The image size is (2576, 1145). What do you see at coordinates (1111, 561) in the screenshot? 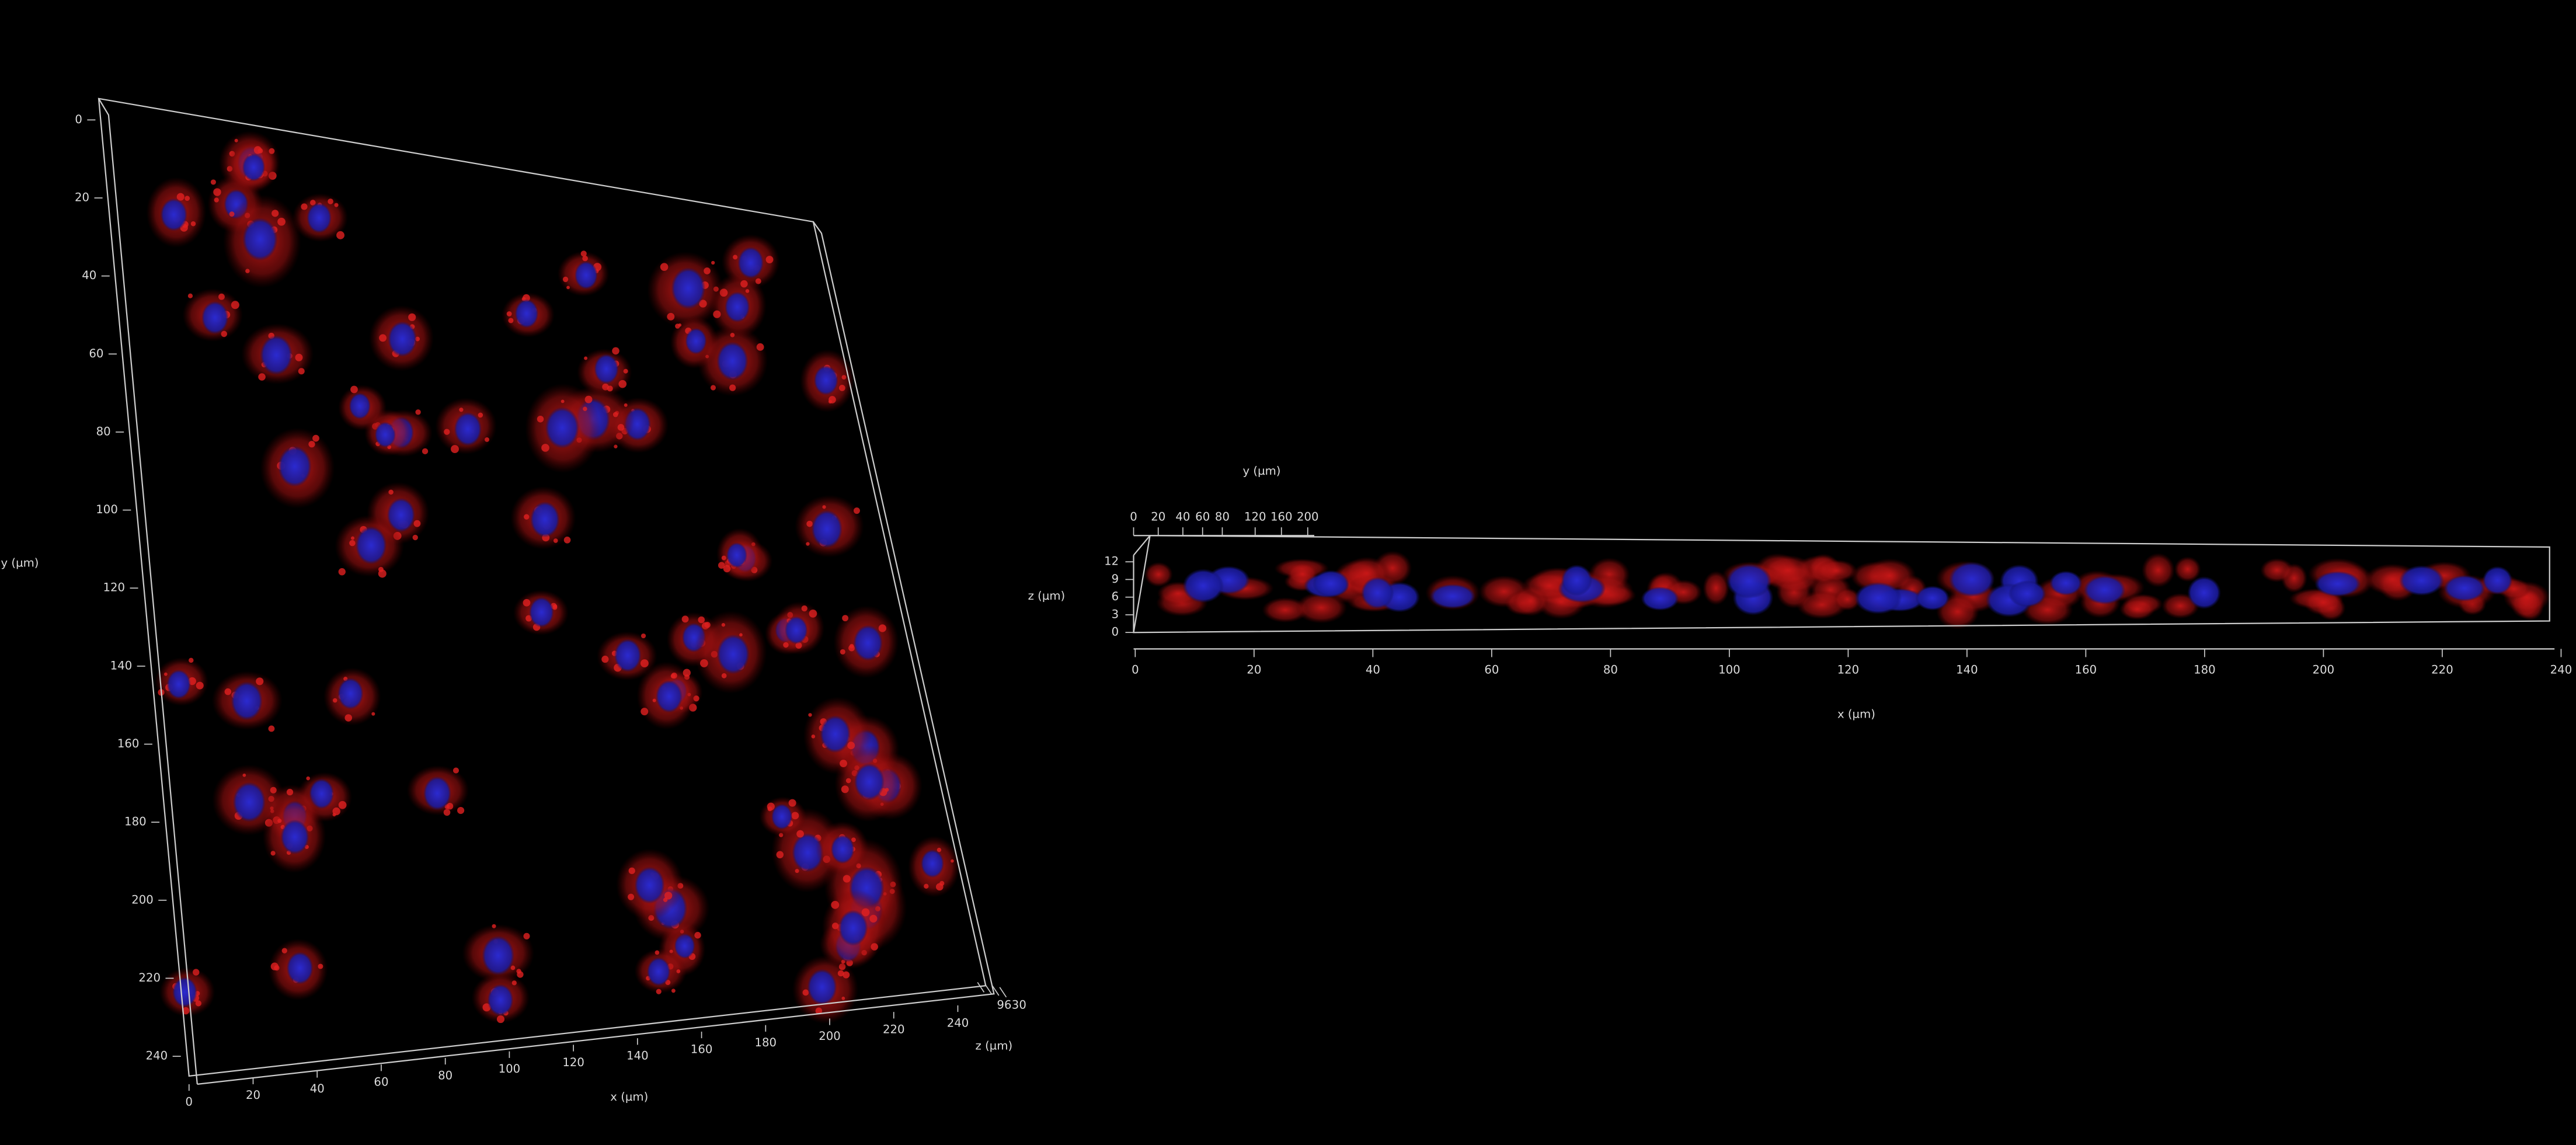
I see `z-tick-label: 12` at bounding box center [1111, 561].